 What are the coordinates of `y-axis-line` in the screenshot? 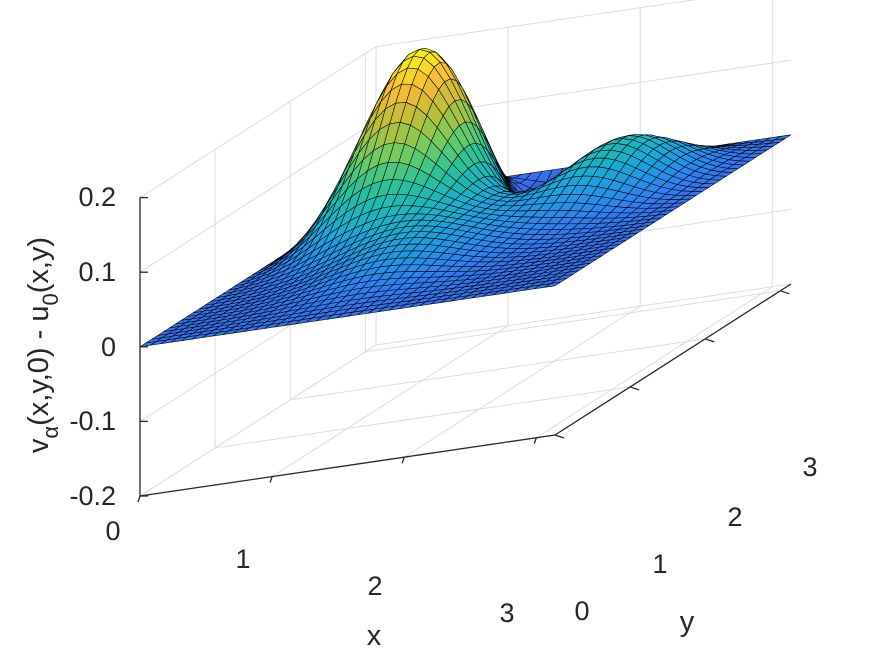 It's located at (673, 359).